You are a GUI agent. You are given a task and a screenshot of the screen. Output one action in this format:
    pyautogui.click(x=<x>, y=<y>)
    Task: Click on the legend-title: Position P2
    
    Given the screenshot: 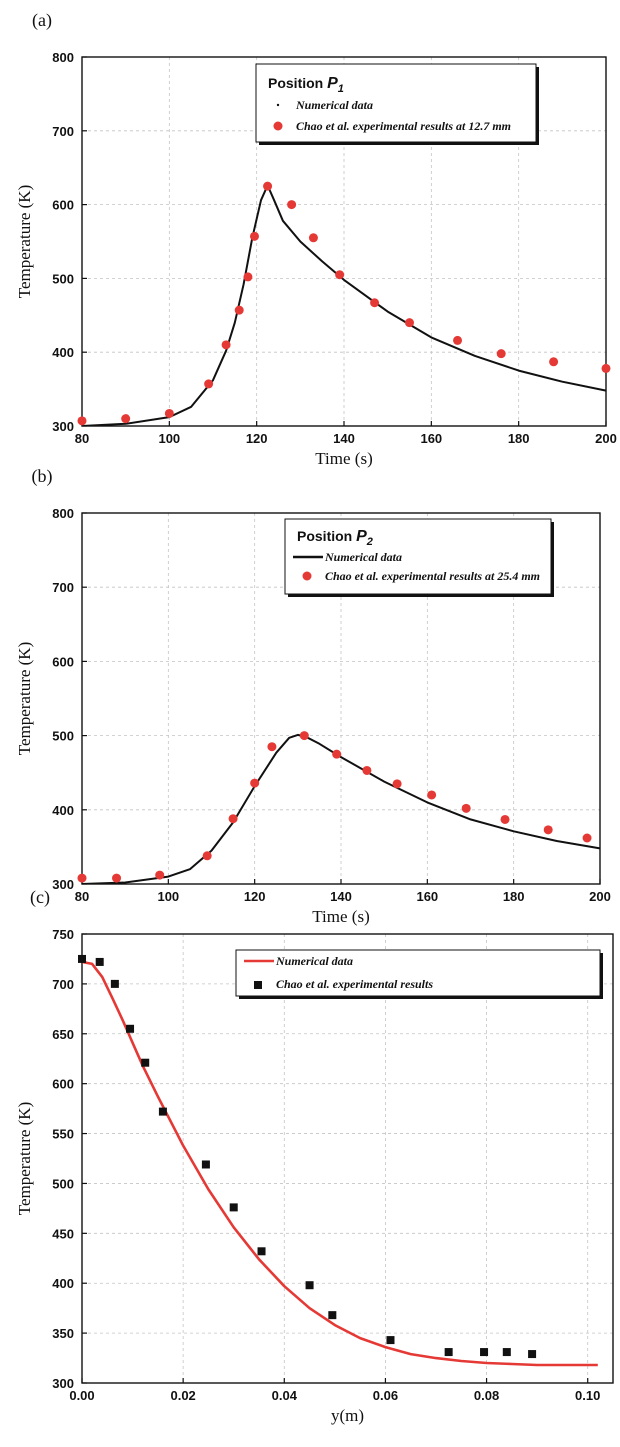 What is the action you would take?
    pyautogui.click(x=335, y=538)
    